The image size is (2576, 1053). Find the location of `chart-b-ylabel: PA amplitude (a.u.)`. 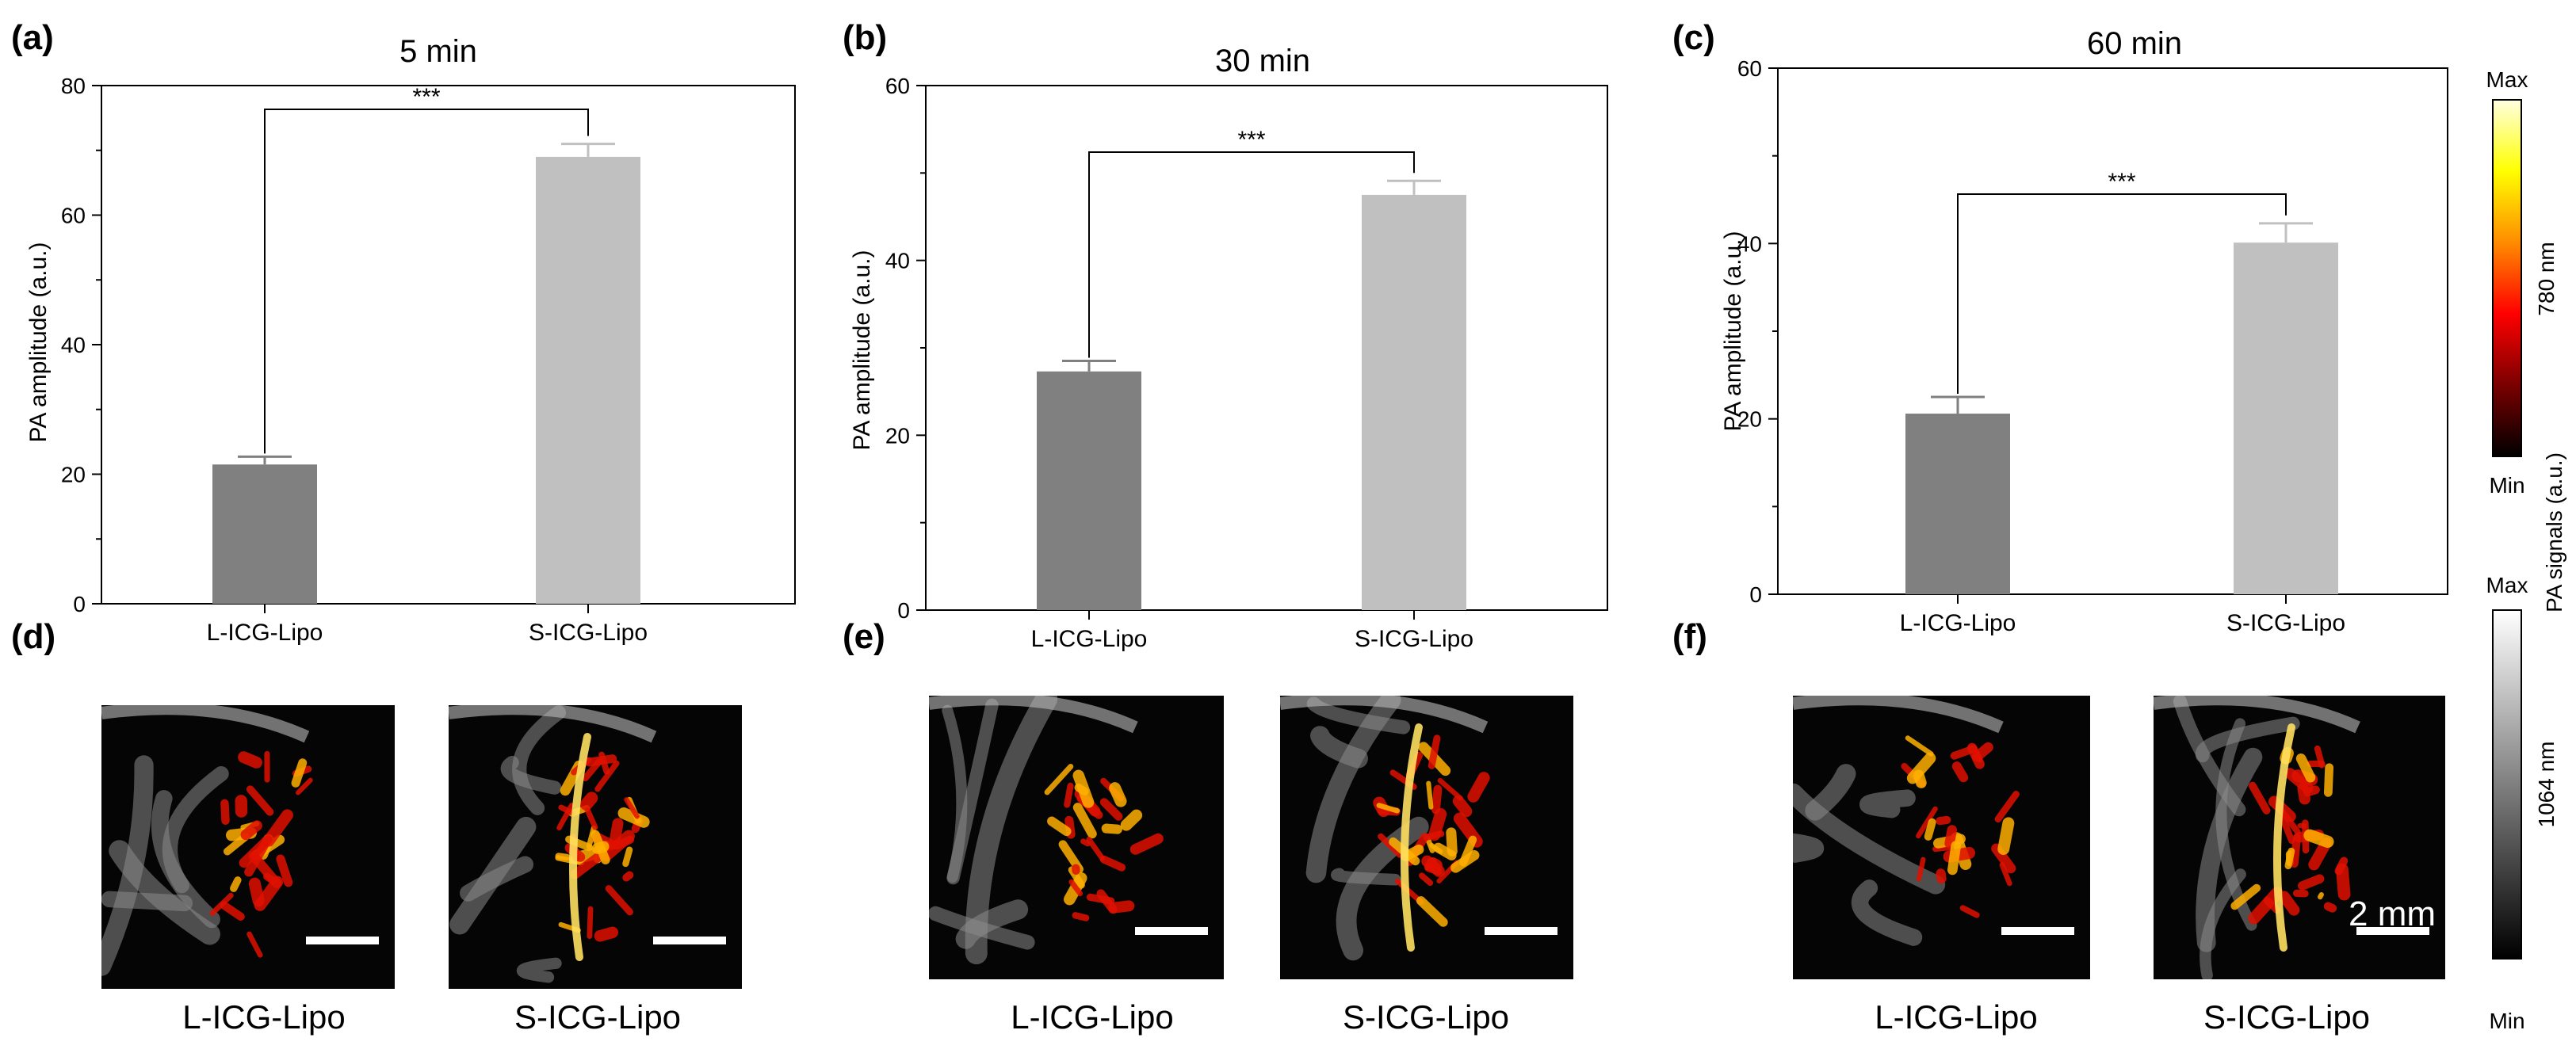

chart-b-ylabel: PA amplitude (a.u.) is located at coordinates (862, 350).